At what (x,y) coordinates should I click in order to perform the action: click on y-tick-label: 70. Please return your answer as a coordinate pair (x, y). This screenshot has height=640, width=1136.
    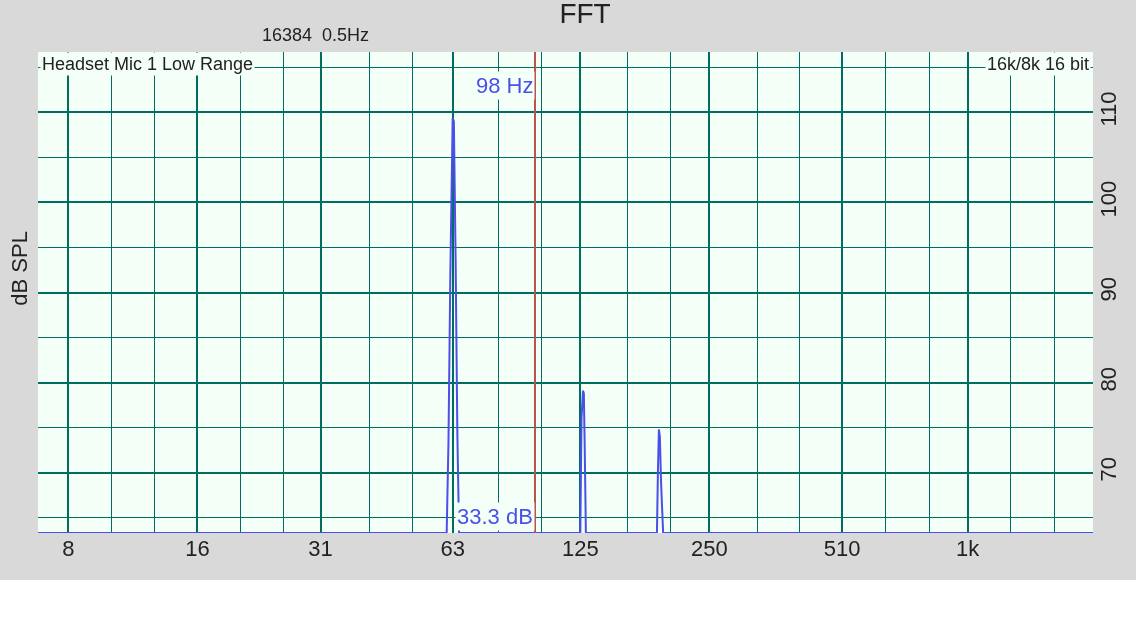
    Looking at the image, I should click on (1108, 469).